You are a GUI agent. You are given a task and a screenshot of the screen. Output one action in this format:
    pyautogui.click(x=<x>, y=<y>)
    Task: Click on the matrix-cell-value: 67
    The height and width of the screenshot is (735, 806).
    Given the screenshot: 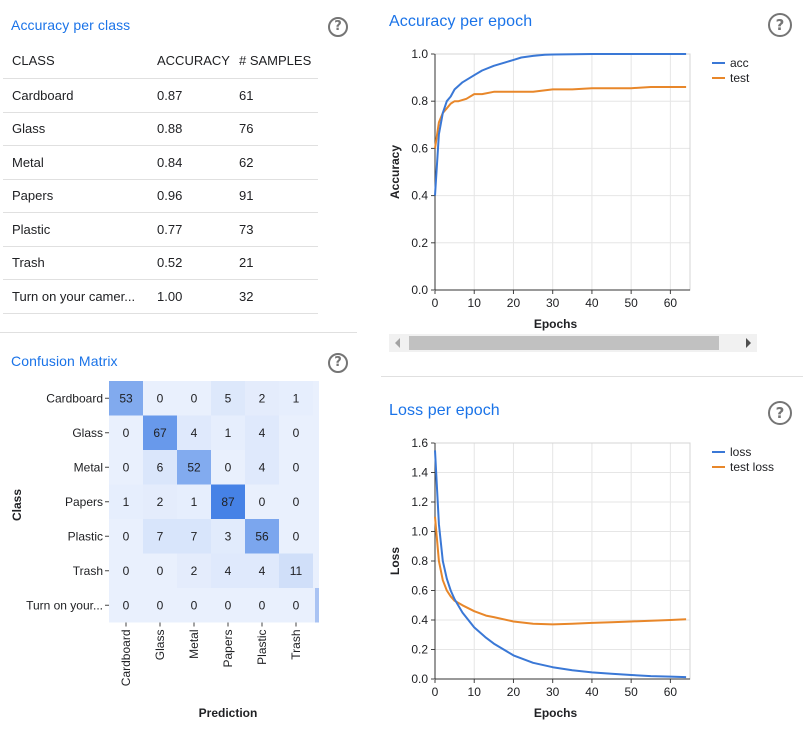 What is the action you would take?
    pyautogui.click(x=160, y=433)
    